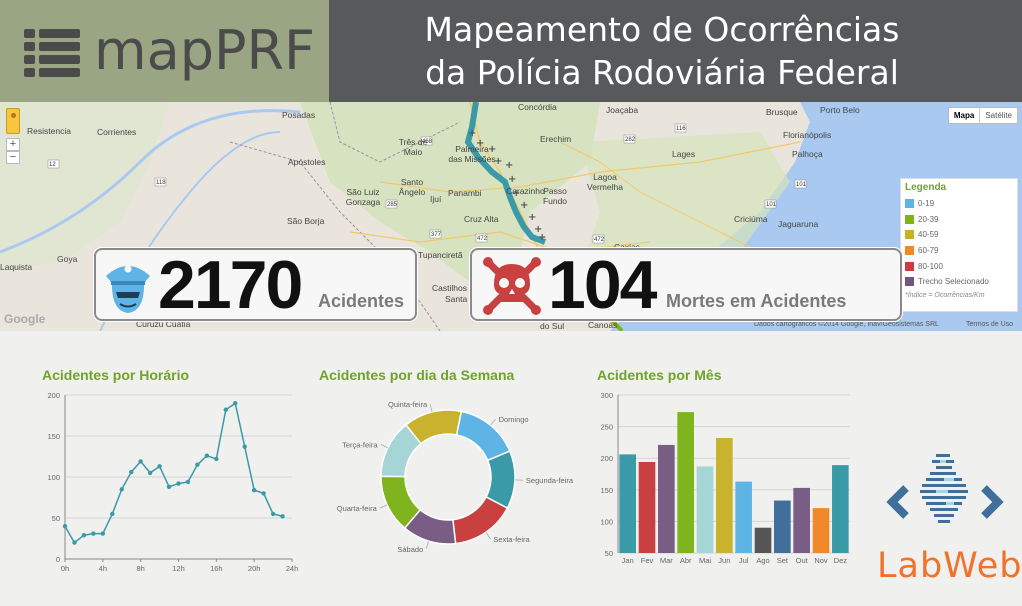 The height and width of the screenshot is (606, 1022). Describe the element at coordinates (602, 285) in the screenshot. I see `deaths-count: 104` at that location.